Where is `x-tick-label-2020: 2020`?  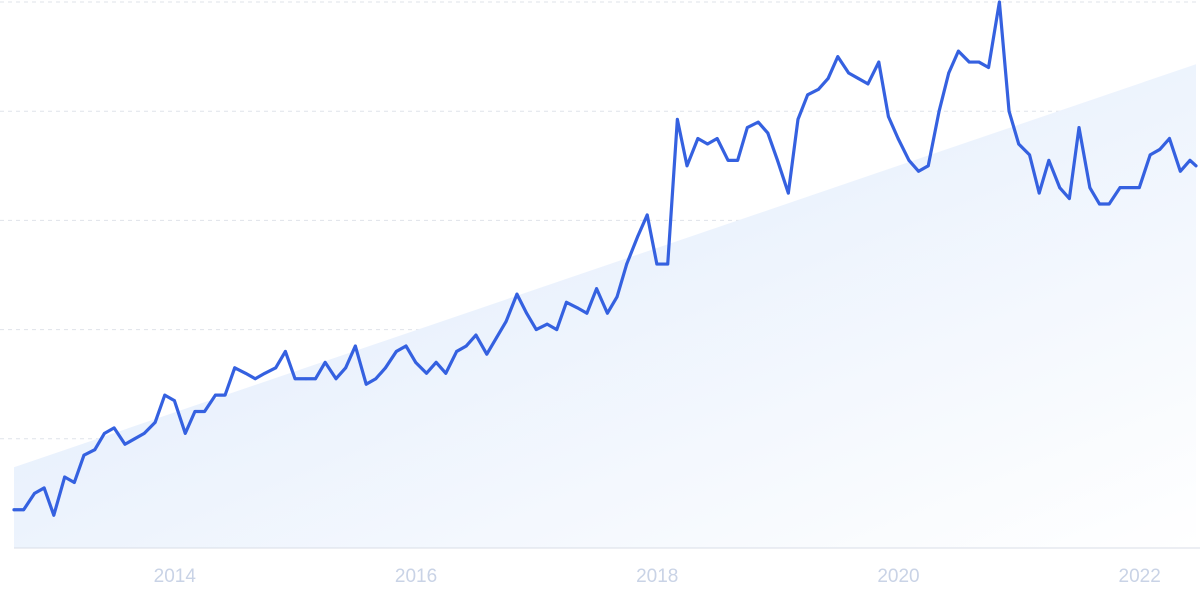 x-tick-label-2020: 2020 is located at coordinates (898, 576).